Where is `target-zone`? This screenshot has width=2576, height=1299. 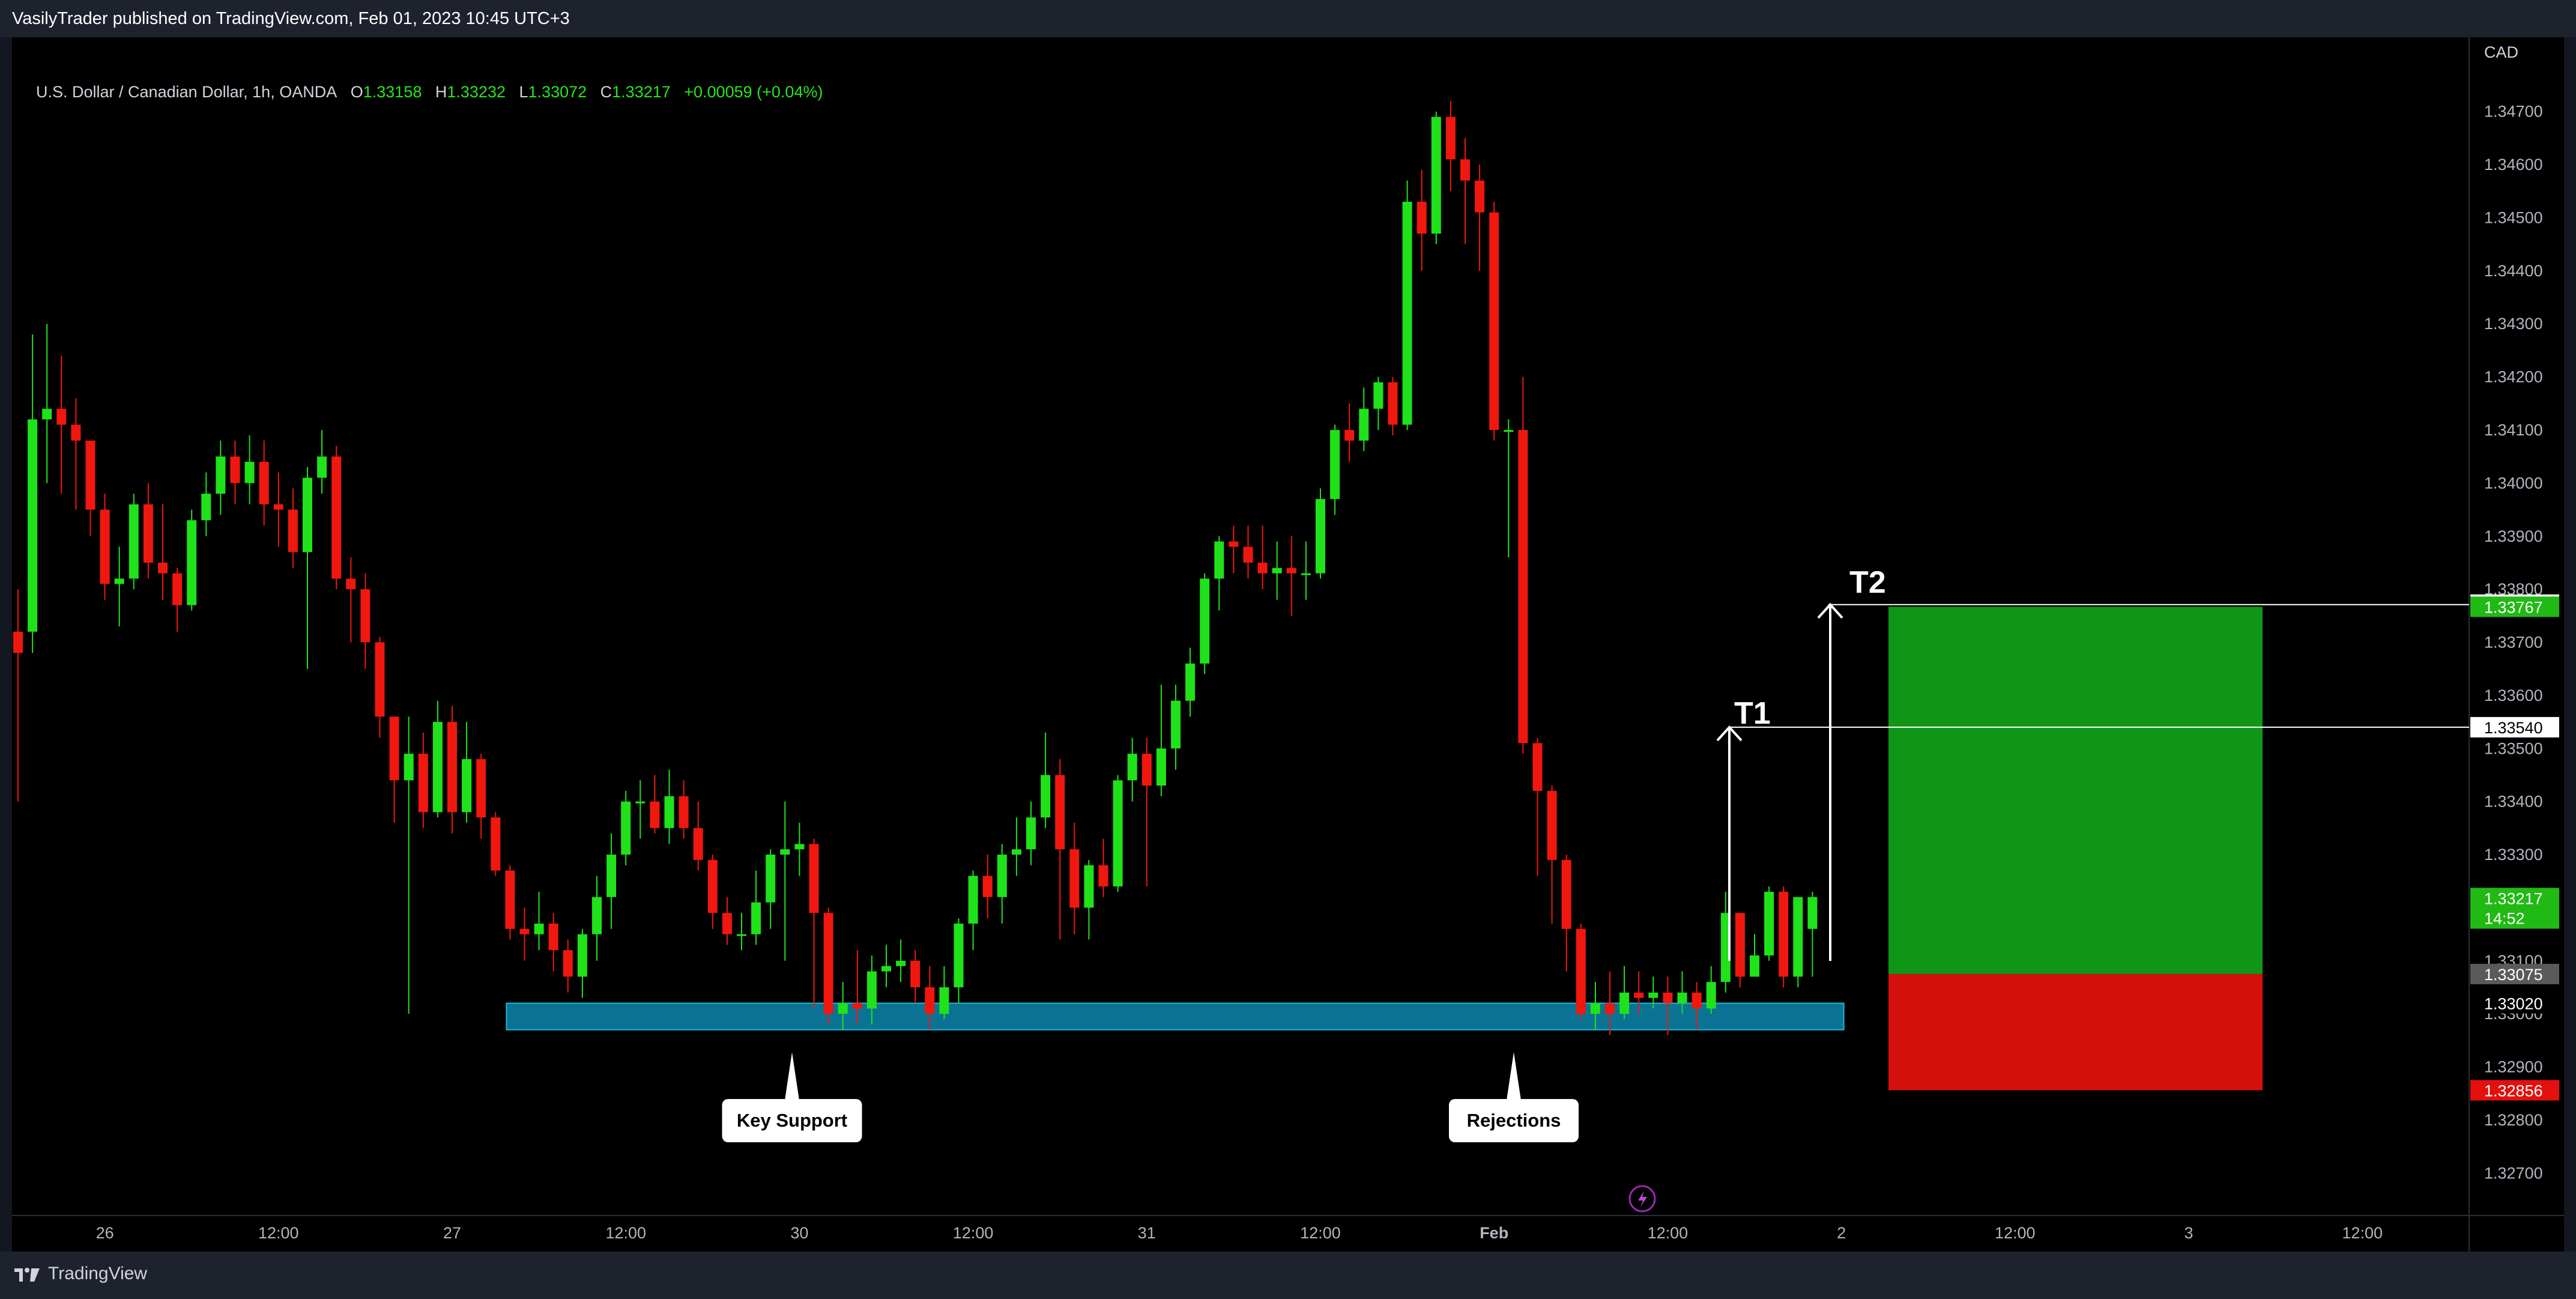
target-zone is located at coordinates (2075, 790).